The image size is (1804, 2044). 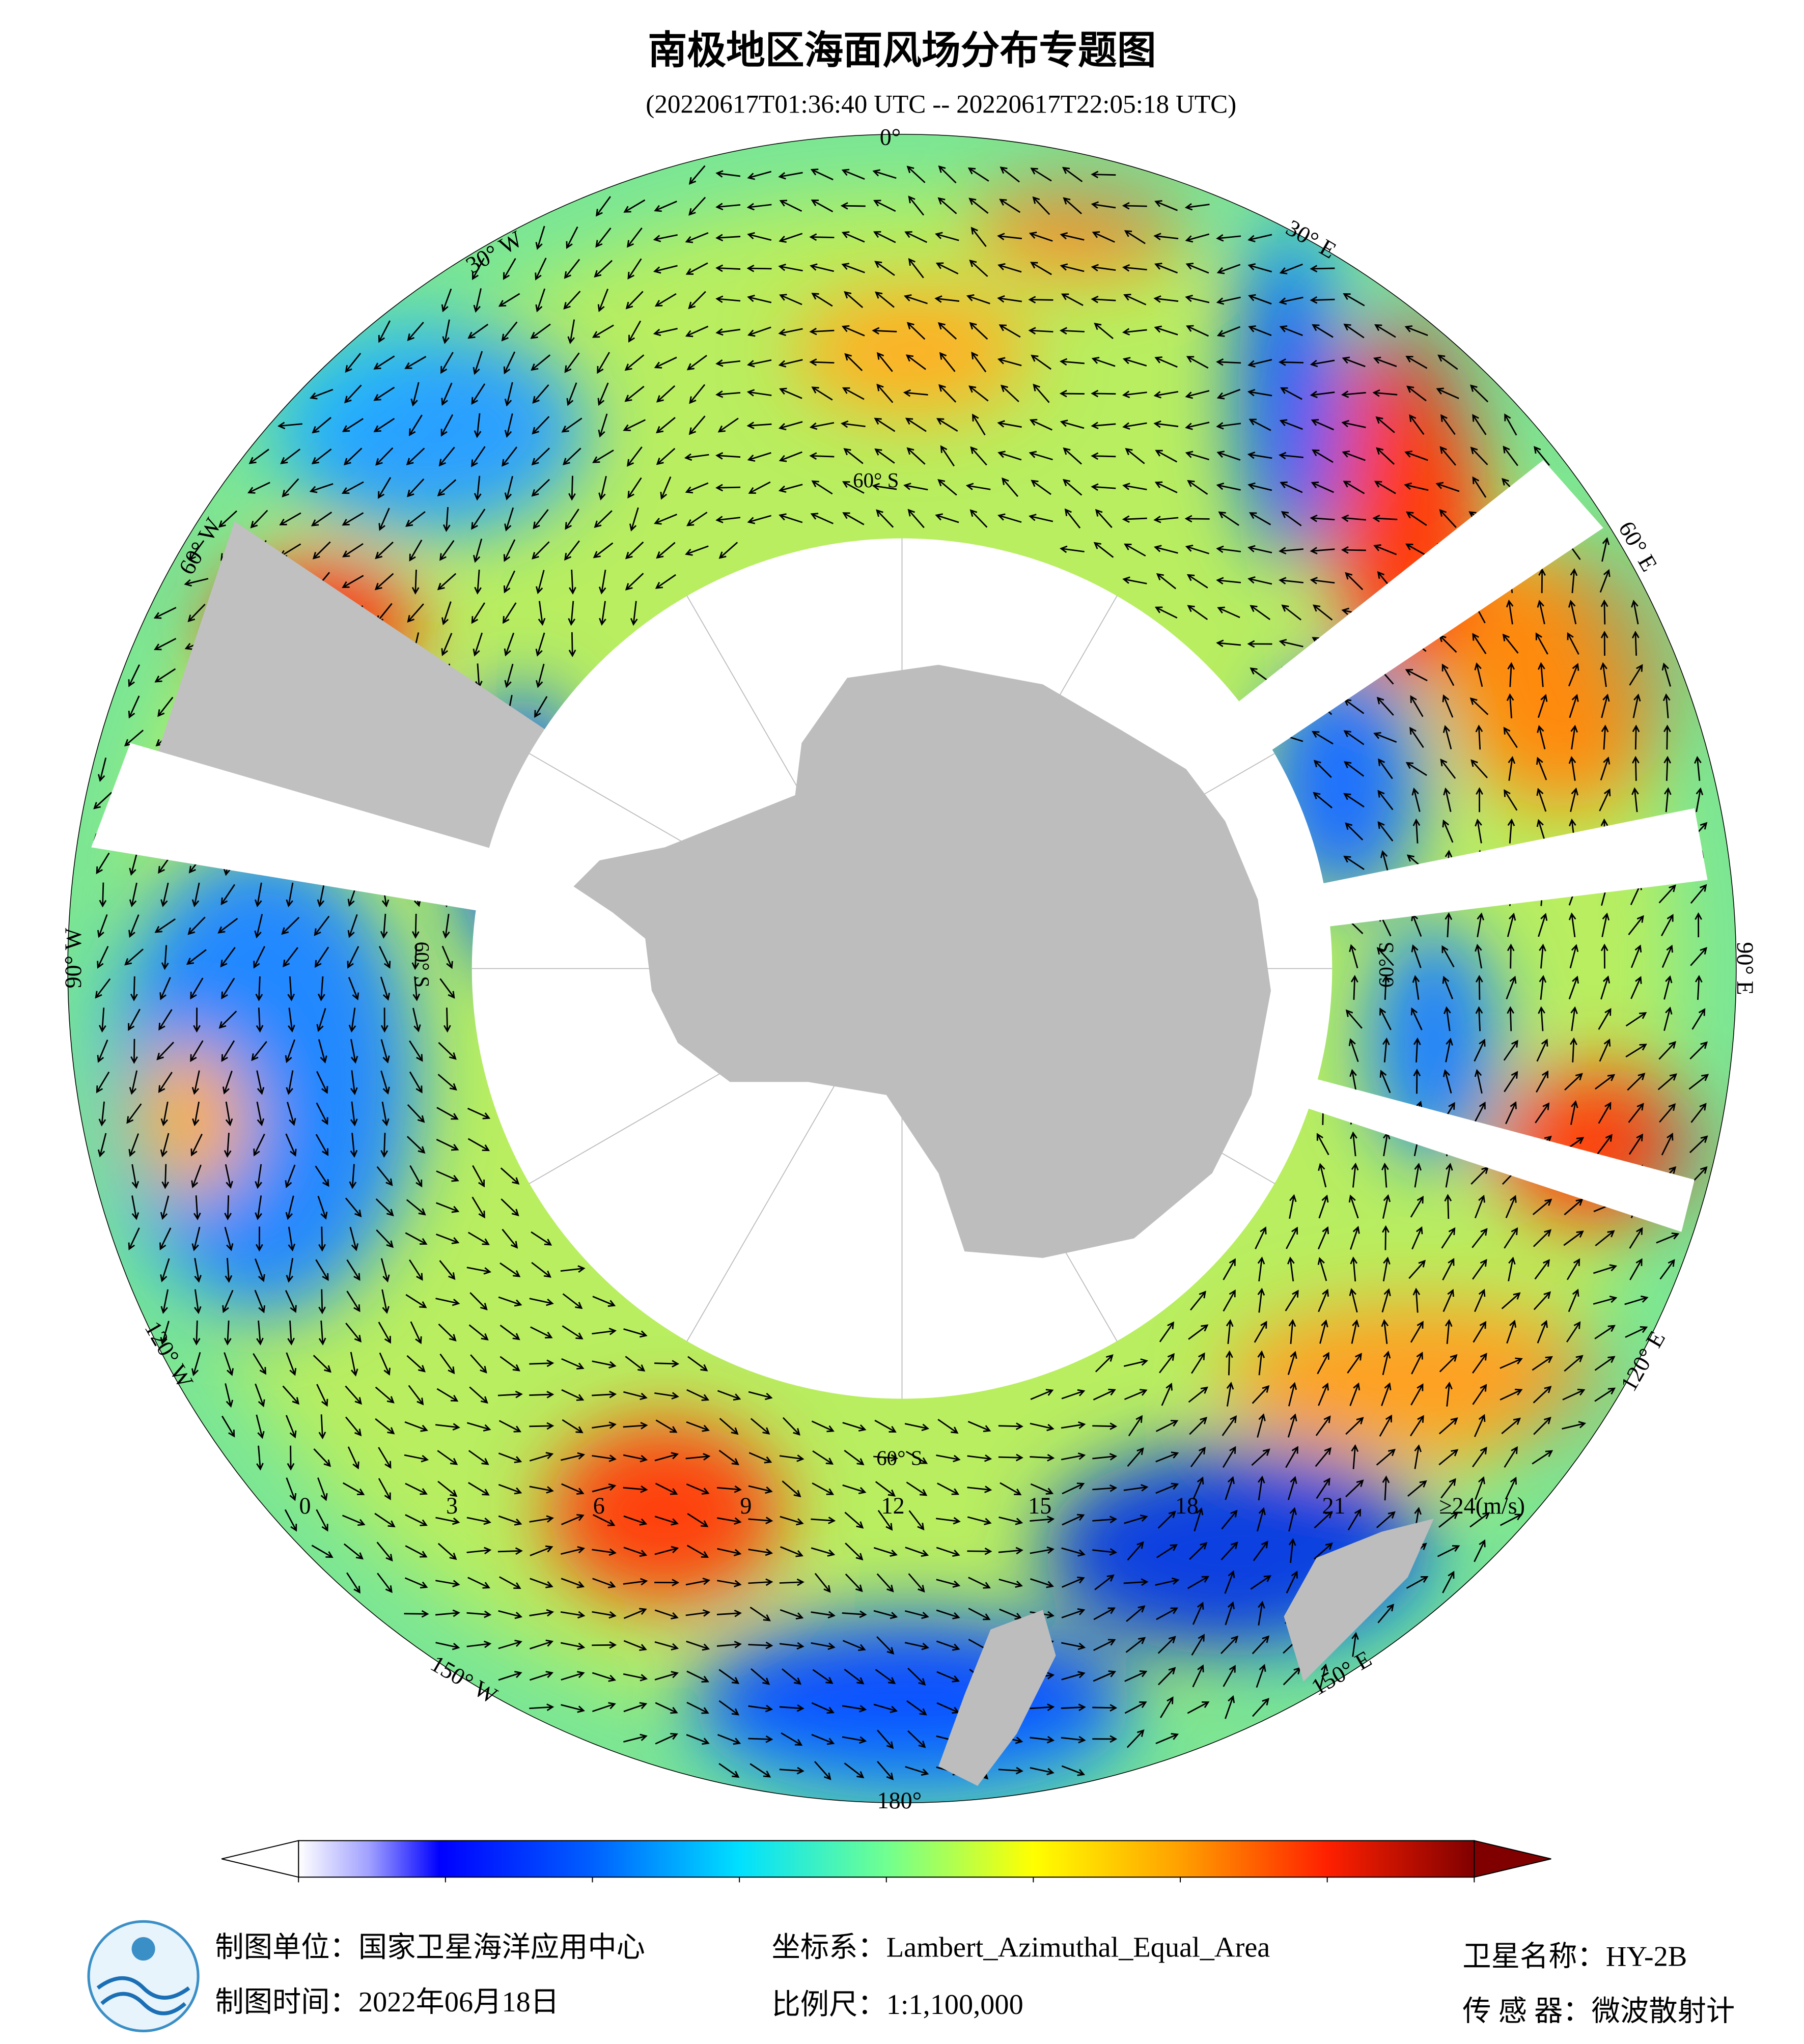 What do you see at coordinates (305, 1506) in the screenshot?
I see `colorbar-tick-label: 0` at bounding box center [305, 1506].